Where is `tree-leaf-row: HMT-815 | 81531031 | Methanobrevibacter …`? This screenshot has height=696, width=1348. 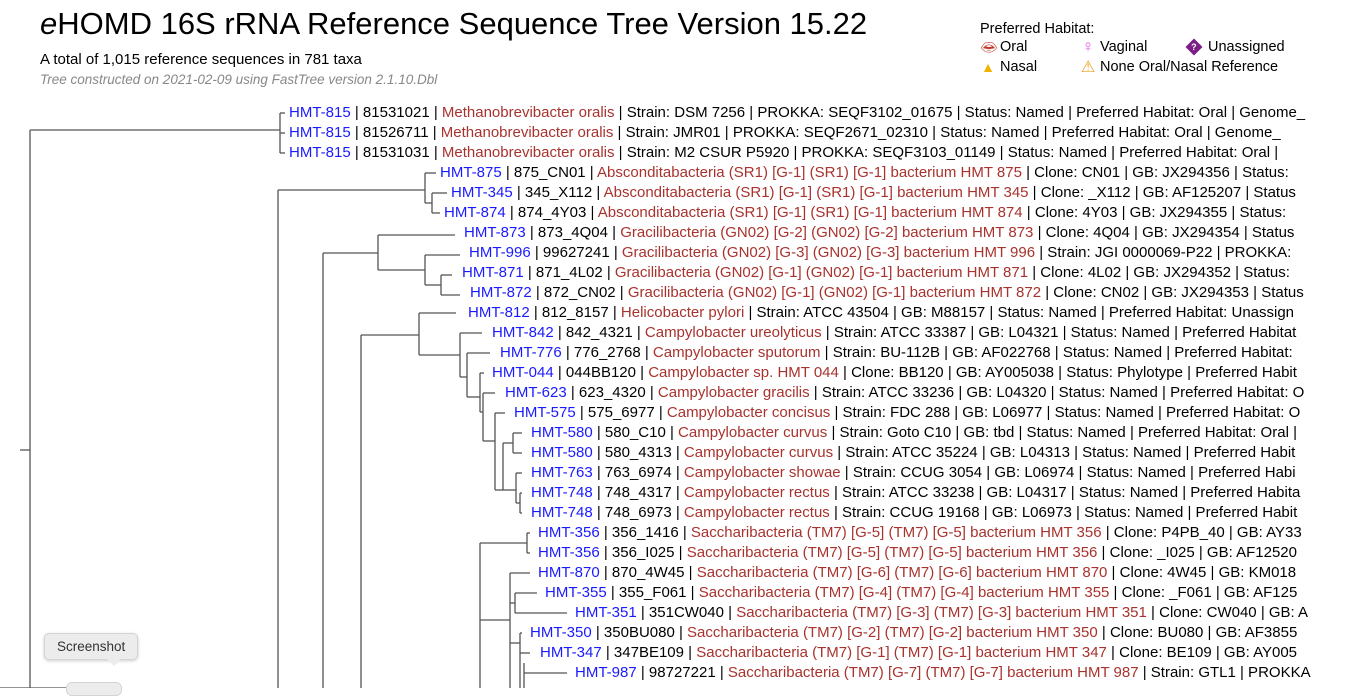
tree-leaf-row: HMT-815 | 81531031 | Methanobrevibacter … is located at coordinates (783, 153).